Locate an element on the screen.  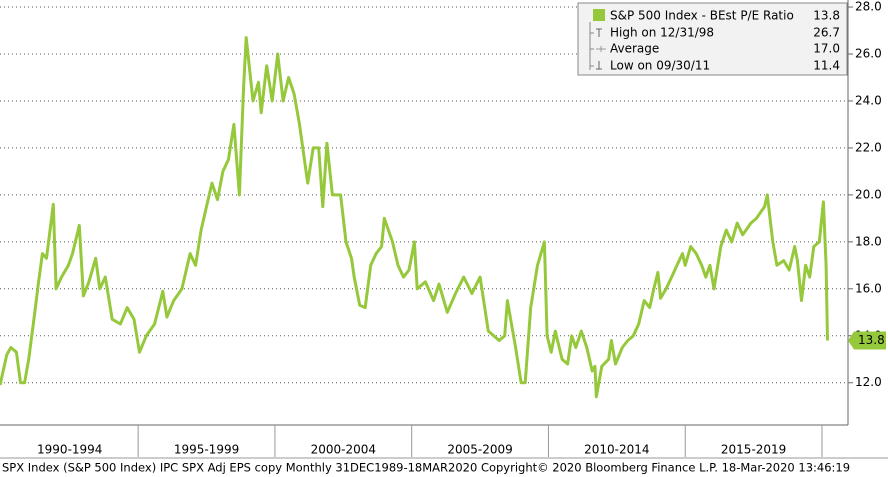
legend-tree is located at coordinates (591, 46).